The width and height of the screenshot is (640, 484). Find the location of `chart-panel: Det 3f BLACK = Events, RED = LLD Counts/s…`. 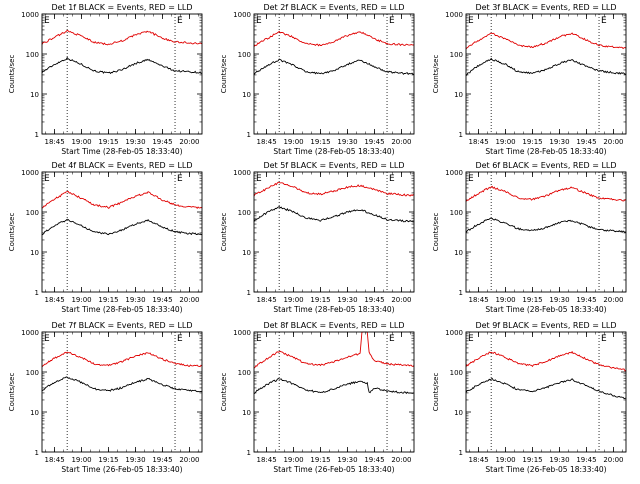

chart-panel: Det 3f BLACK = Events, RED = LLD Counts/s… is located at coordinates (529, 79).